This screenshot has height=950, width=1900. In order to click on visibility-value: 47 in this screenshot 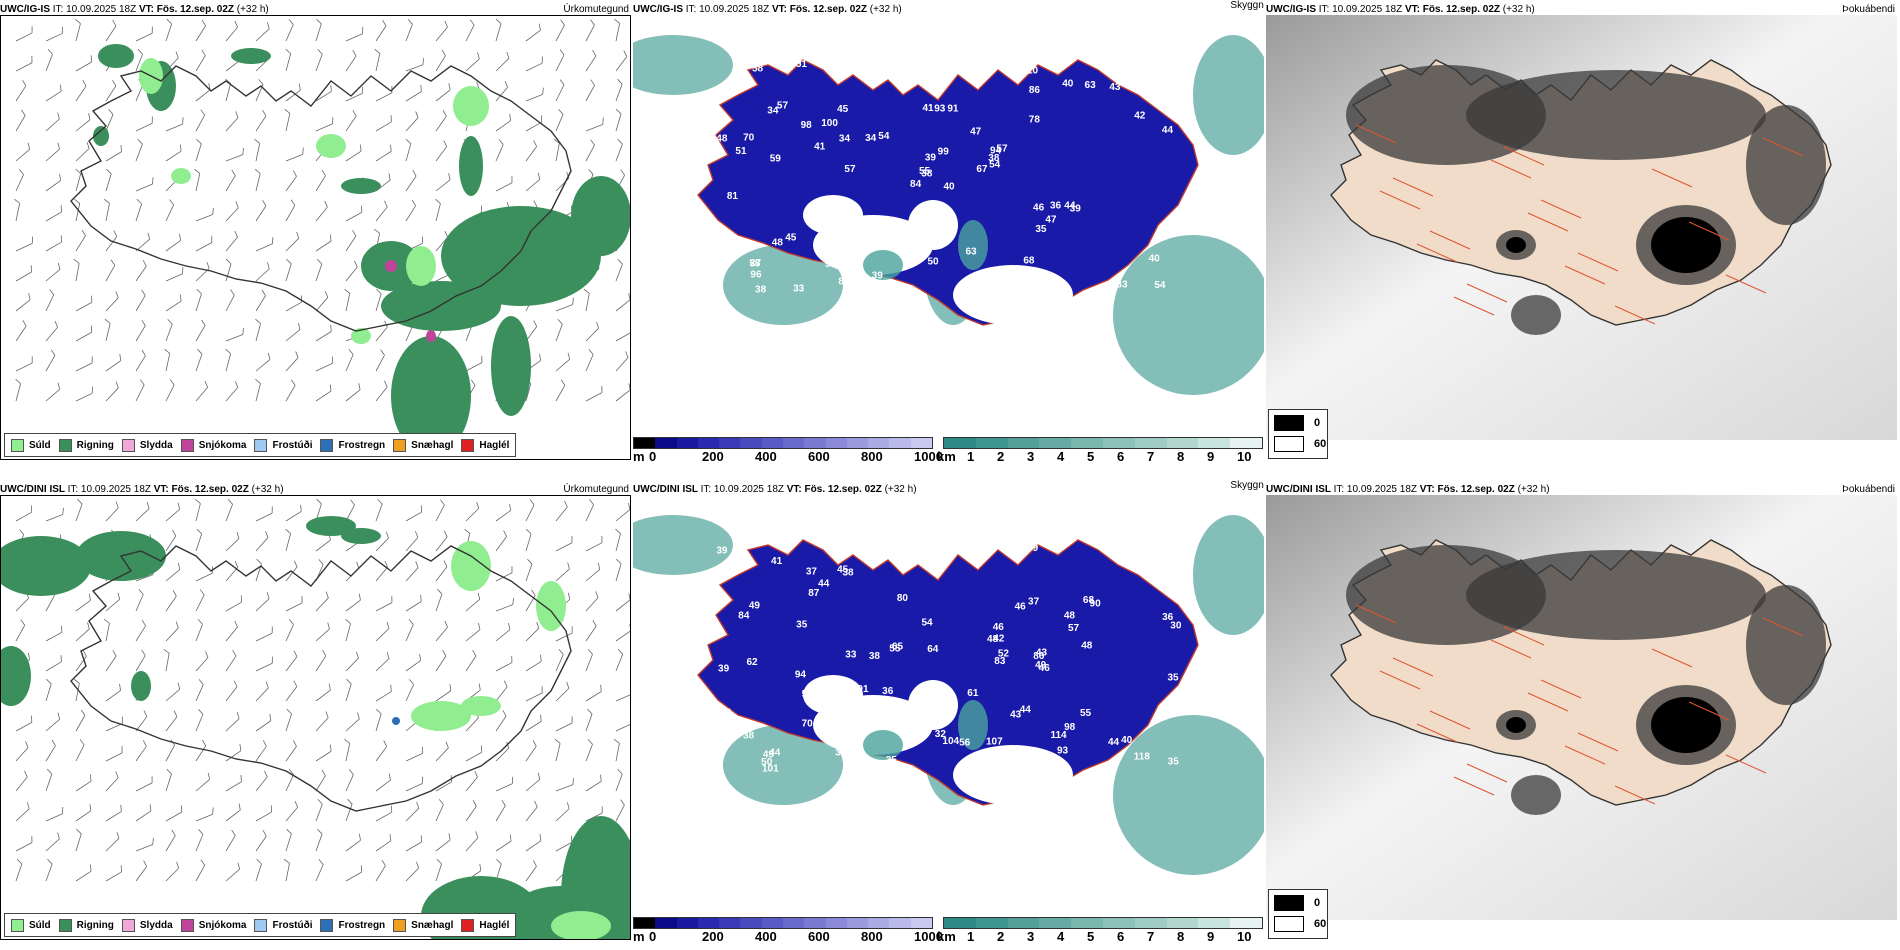, I will do `click(976, 131)`.